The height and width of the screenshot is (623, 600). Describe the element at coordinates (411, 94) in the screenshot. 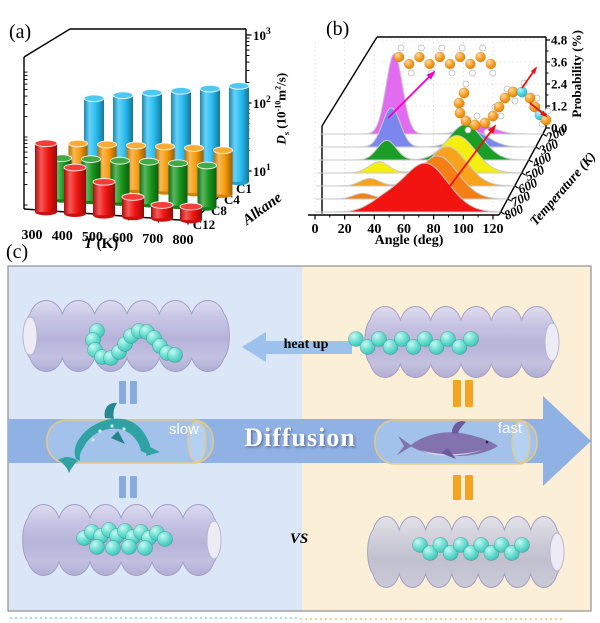

I see `arrow-to-straight-molecule` at that location.